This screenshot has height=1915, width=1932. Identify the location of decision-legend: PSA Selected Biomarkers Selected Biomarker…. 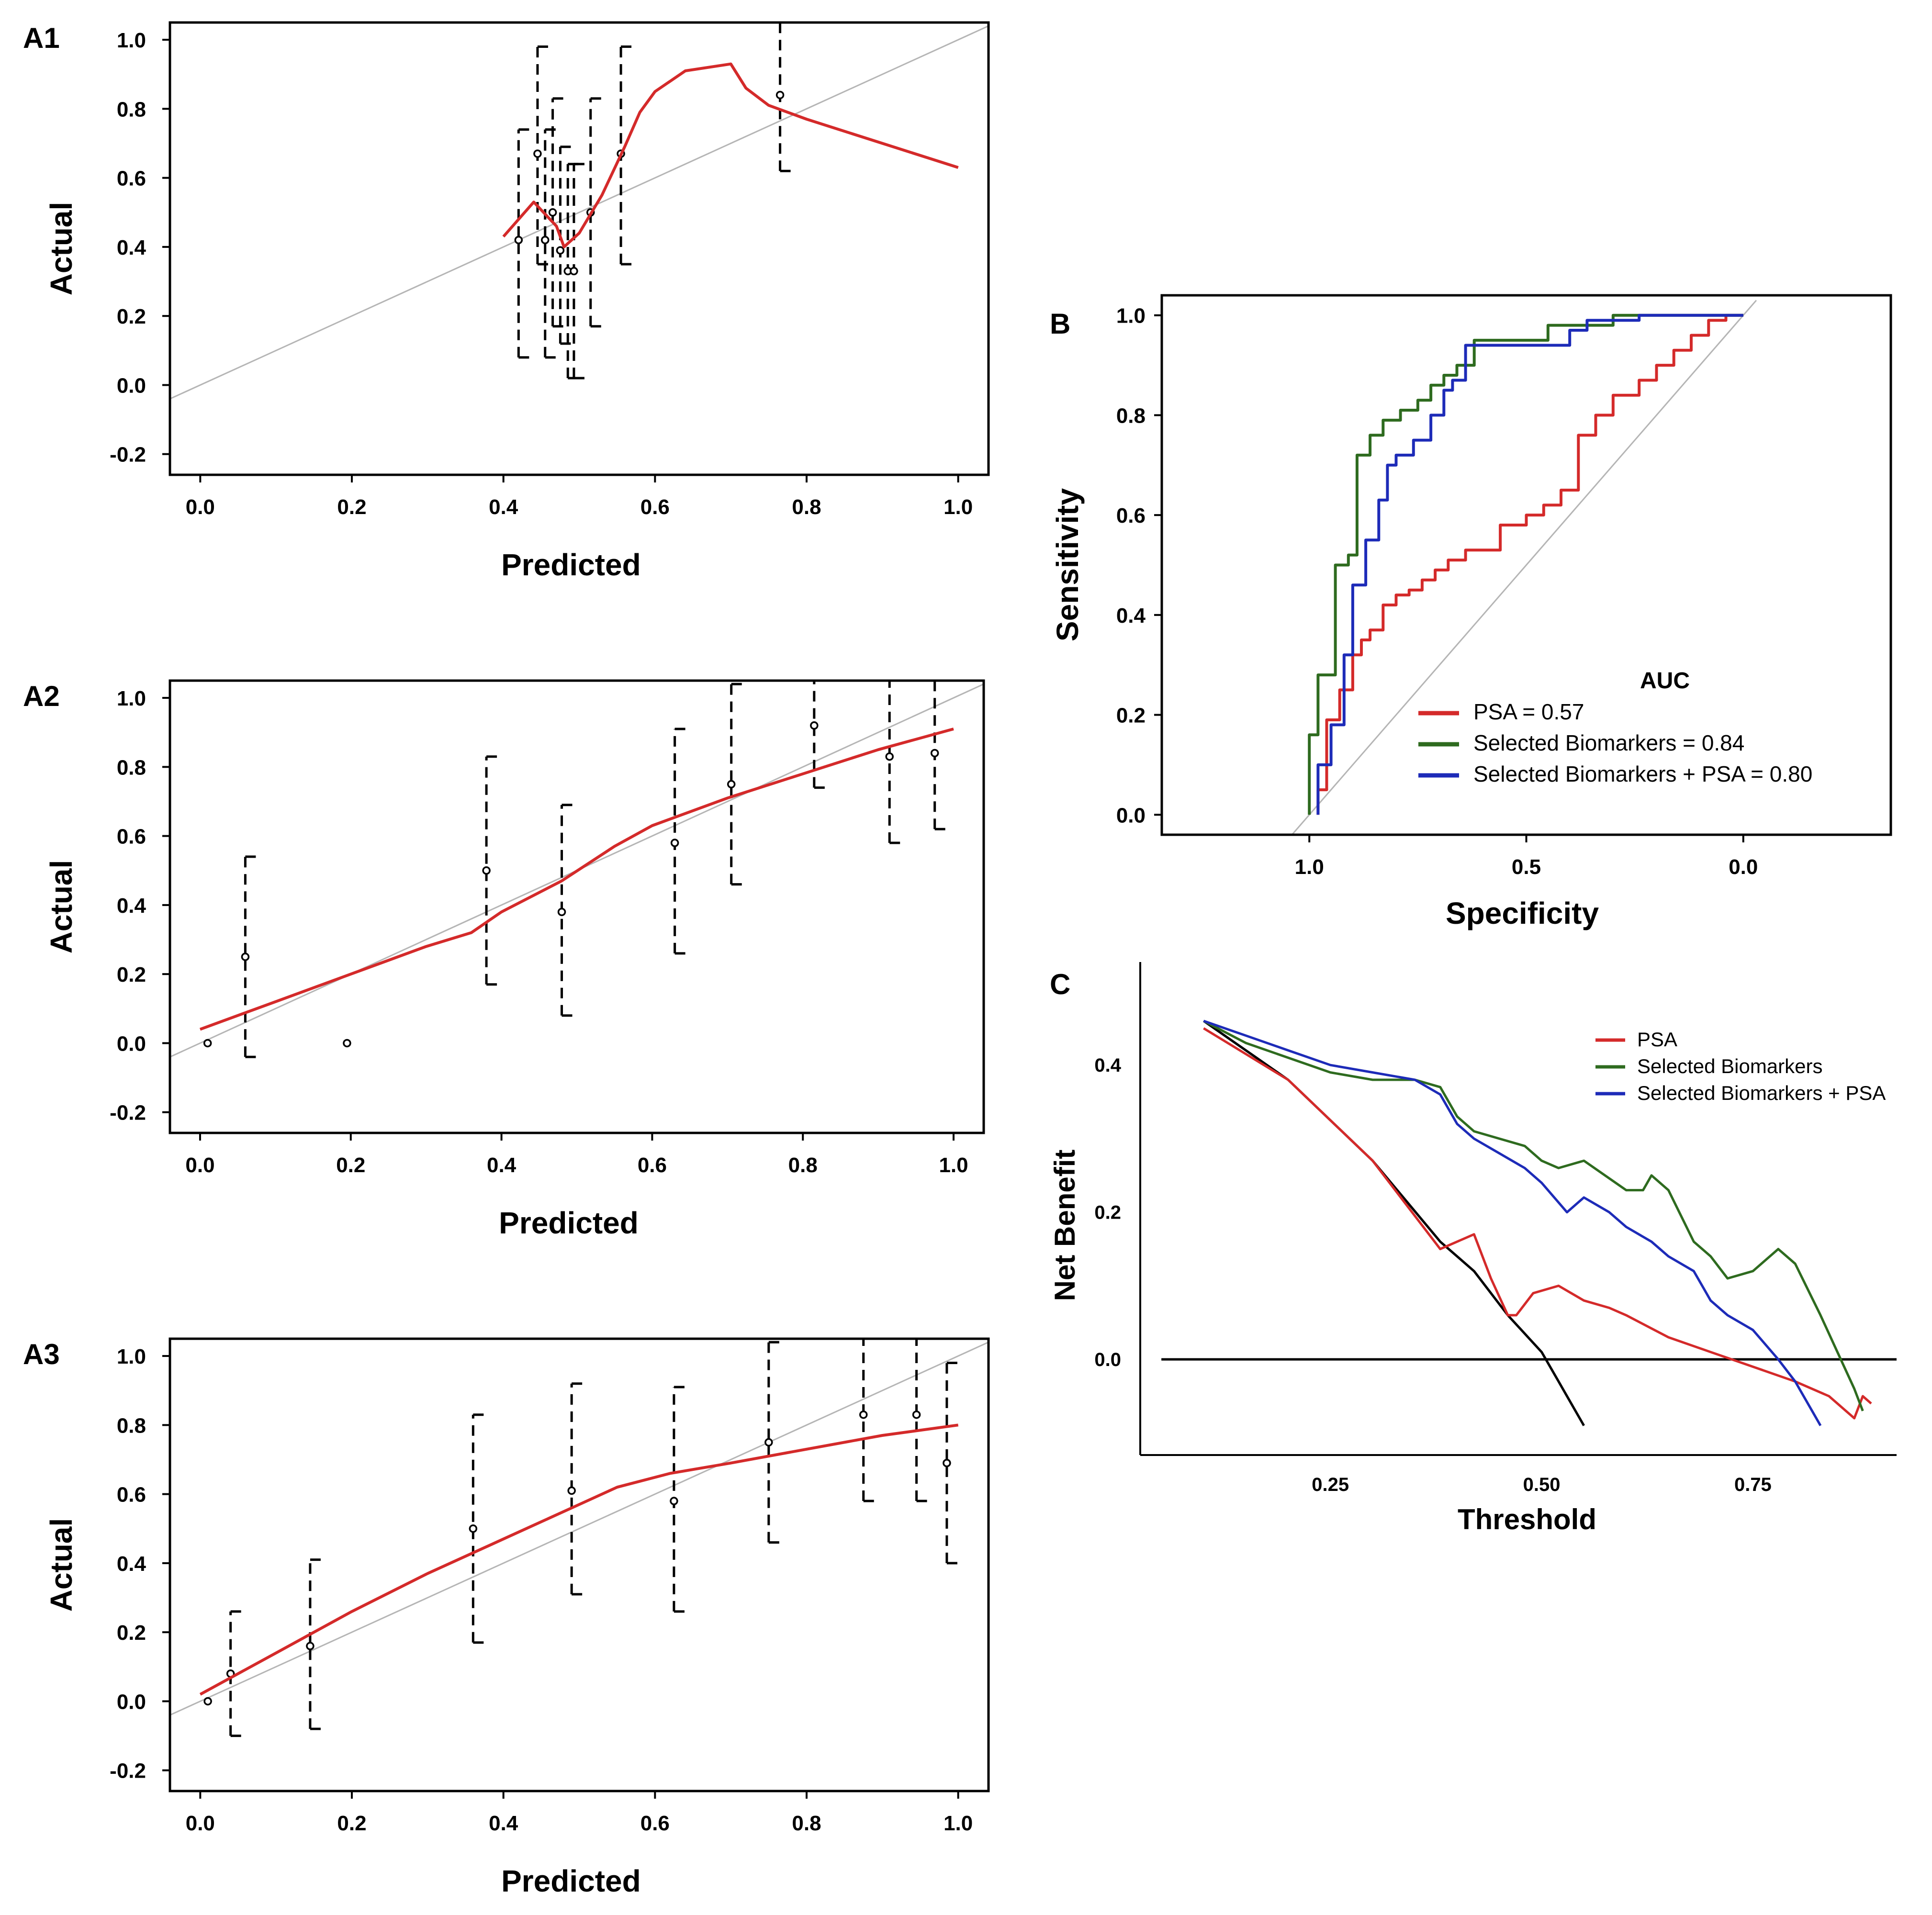
(1741, 1066).